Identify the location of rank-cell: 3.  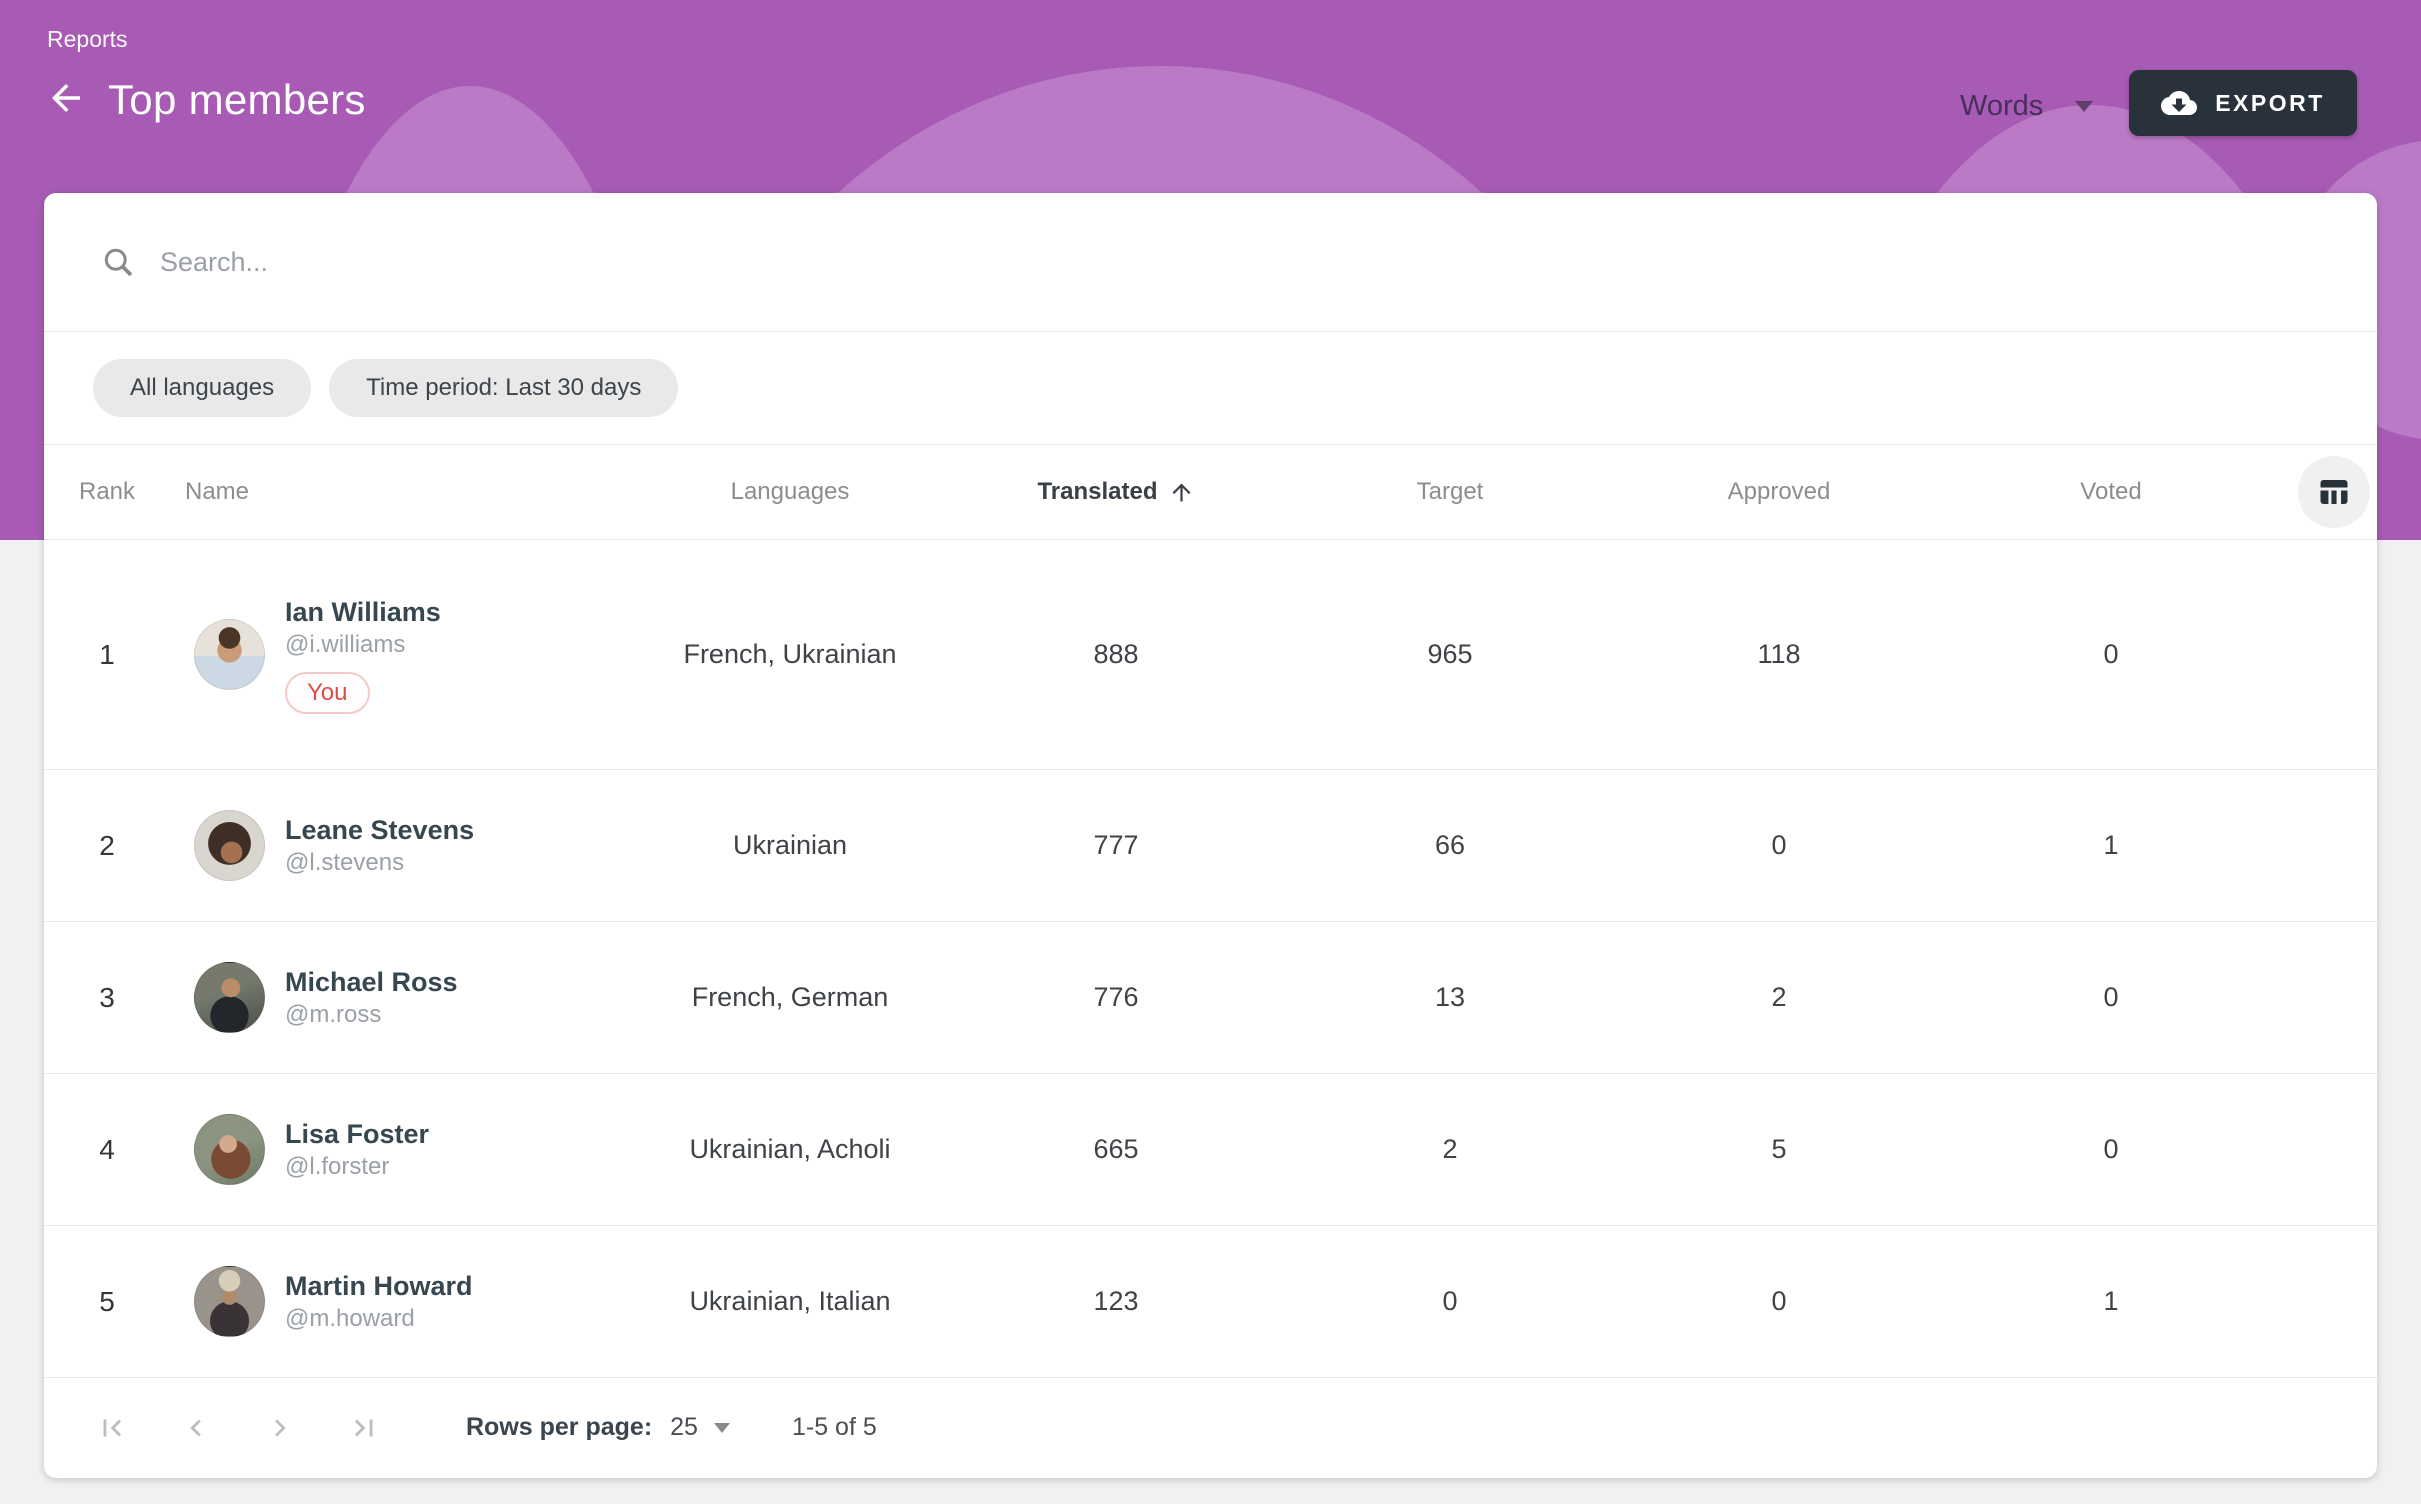
(107, 997).